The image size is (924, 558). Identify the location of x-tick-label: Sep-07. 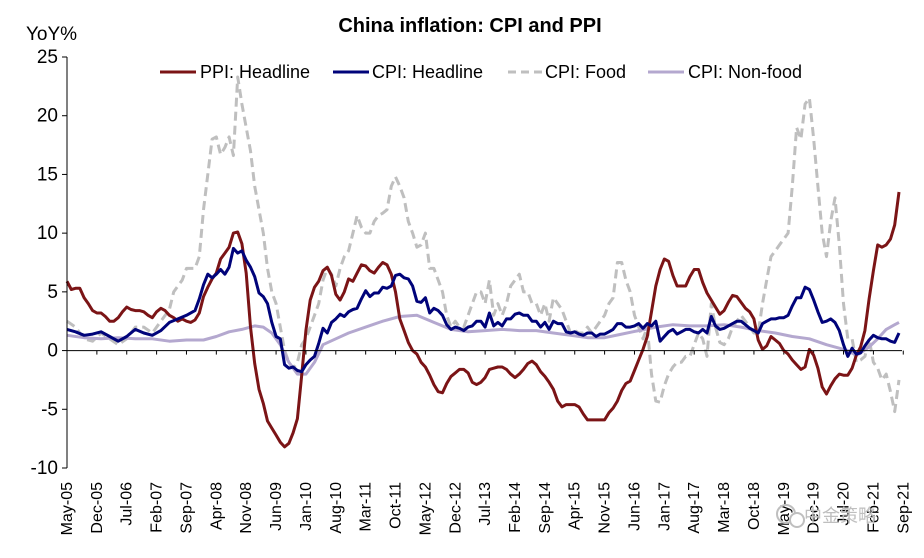
(186, 508).